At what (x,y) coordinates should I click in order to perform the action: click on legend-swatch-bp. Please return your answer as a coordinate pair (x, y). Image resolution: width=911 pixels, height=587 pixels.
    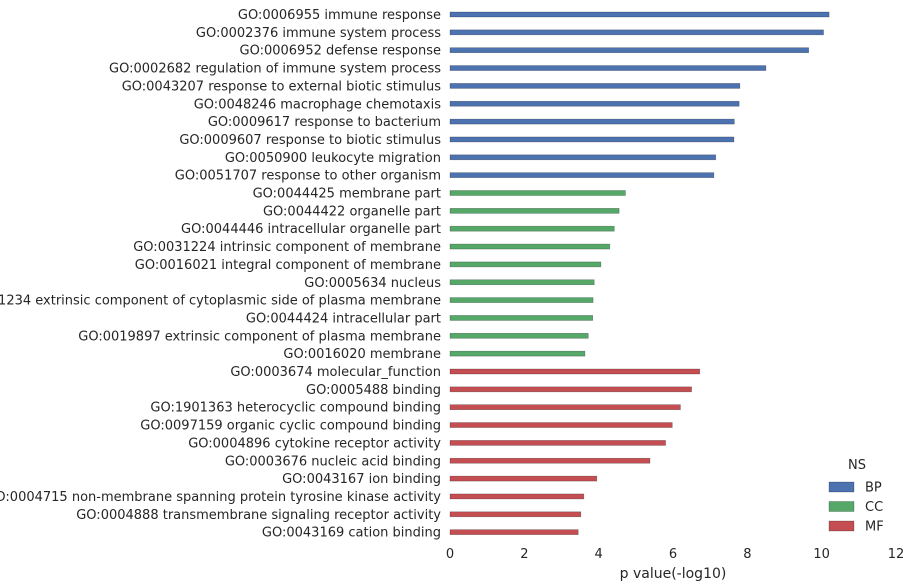
    Looking at the image, I should click on (841, 487).